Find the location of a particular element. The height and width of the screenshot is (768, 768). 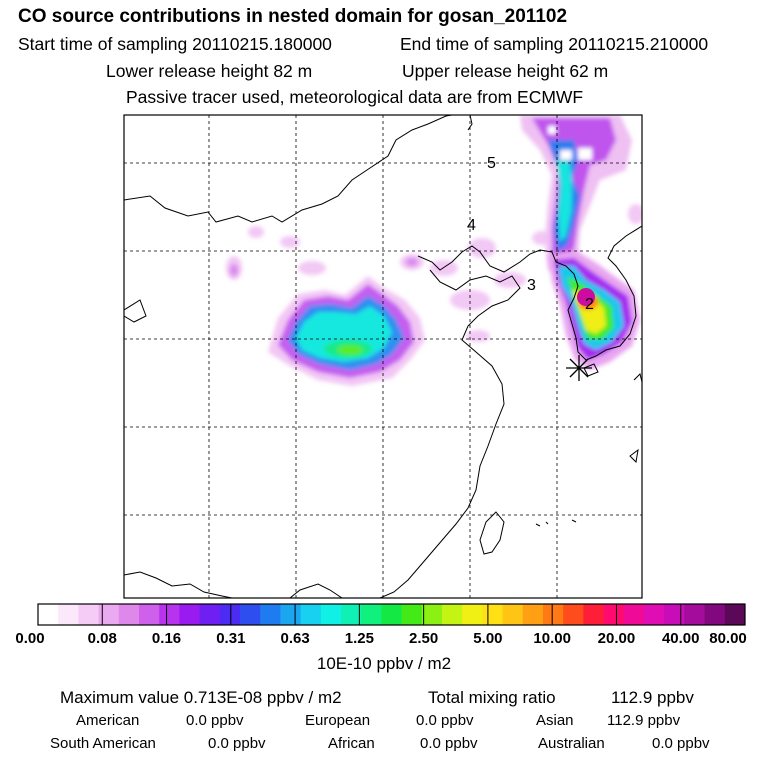

asterisk-station-icon is located at coordinates (579, 368).